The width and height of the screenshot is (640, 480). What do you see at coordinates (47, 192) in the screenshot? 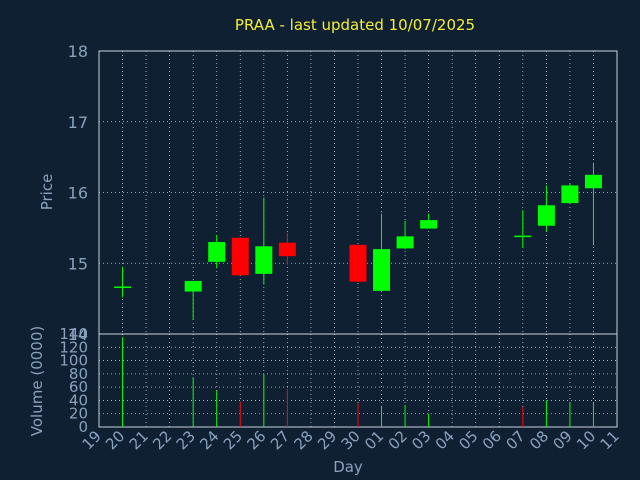
I see `price-axis-label: Price` at bounding box center [47, 192].